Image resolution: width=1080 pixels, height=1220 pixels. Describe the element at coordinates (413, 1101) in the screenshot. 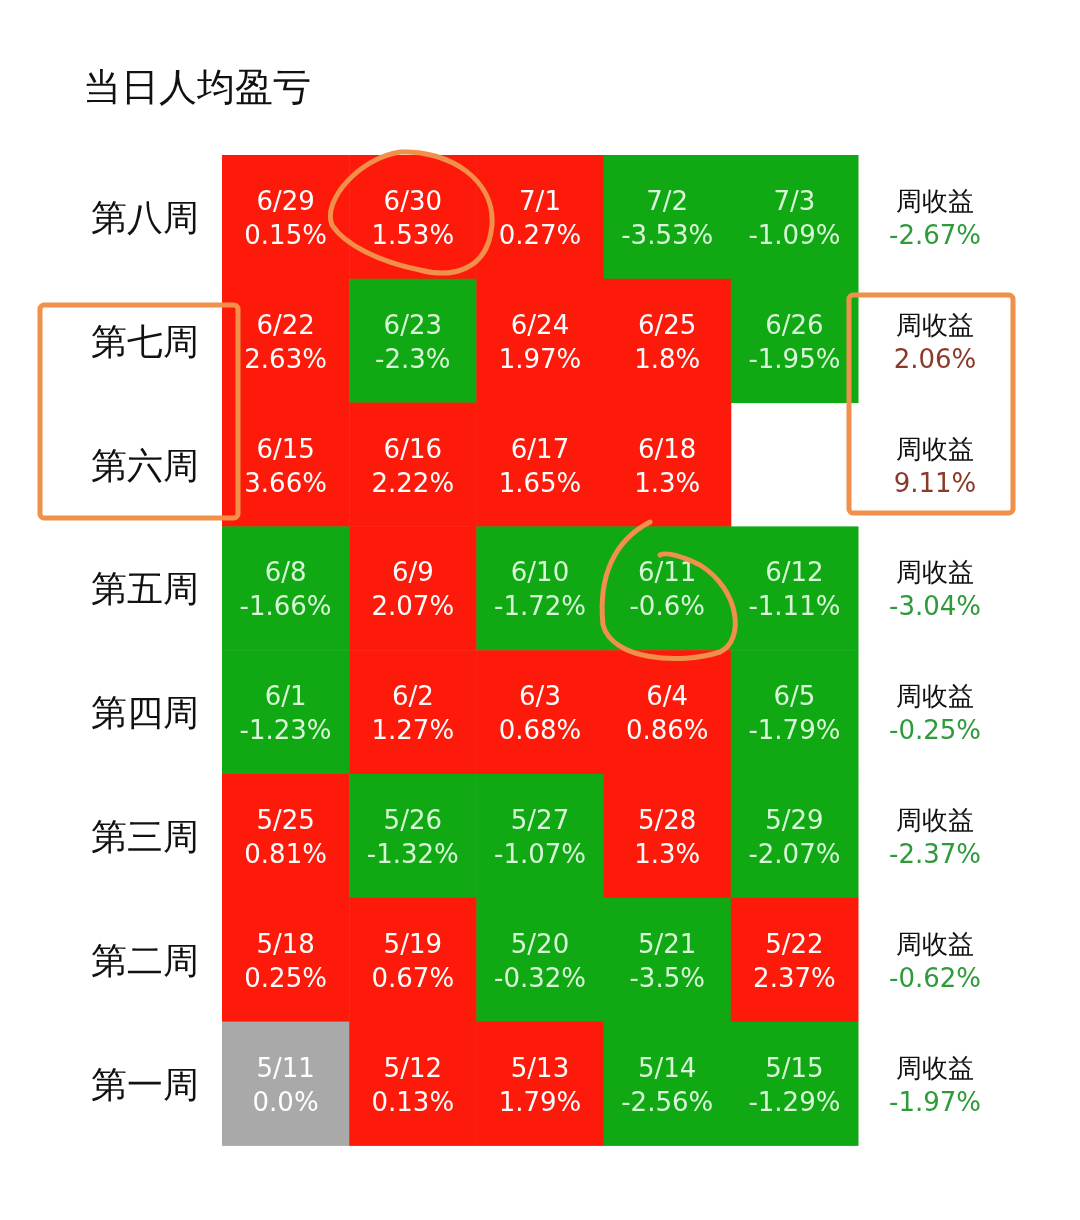

I see `data-label: 0.13%` at that location.